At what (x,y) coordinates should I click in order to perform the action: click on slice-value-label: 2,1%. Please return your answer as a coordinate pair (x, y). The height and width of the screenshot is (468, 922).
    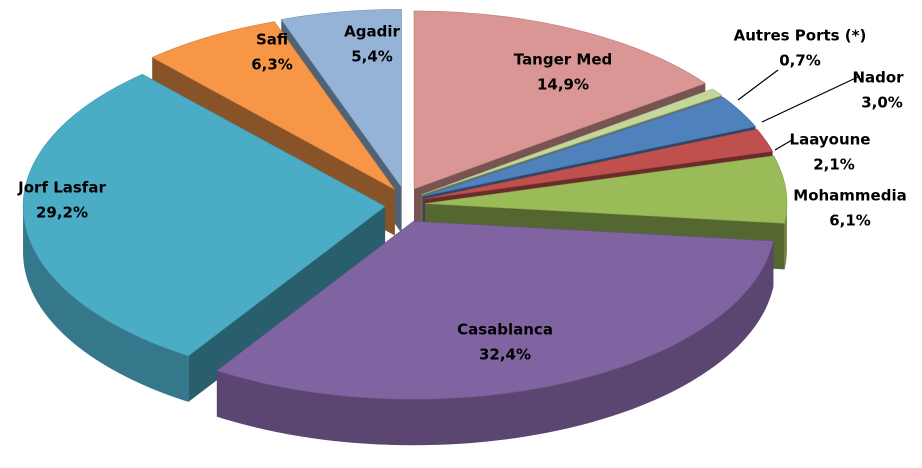
    Looking at the image, I should click on (834, 165).